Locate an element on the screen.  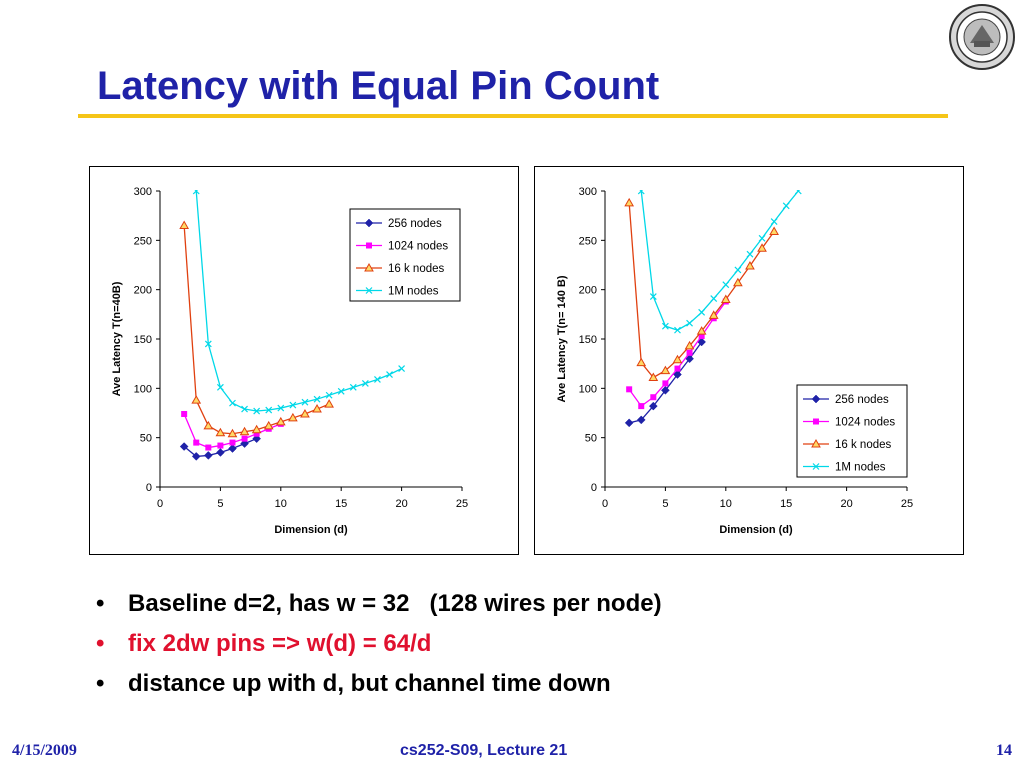
footer-course: cs252-S09, Lecture 21 is located at coordinates (484, 750).